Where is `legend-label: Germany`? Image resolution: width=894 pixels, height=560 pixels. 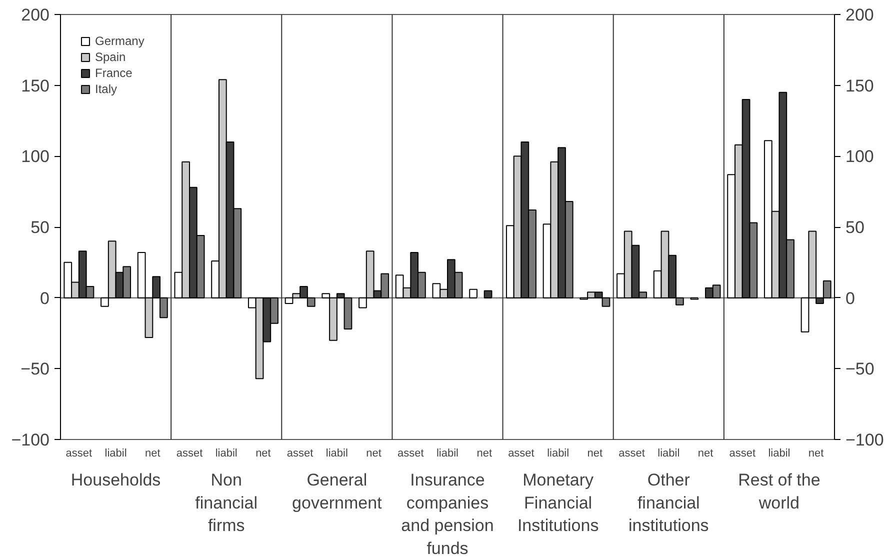 legend-label: Germany is located at coordinates (119, 41).